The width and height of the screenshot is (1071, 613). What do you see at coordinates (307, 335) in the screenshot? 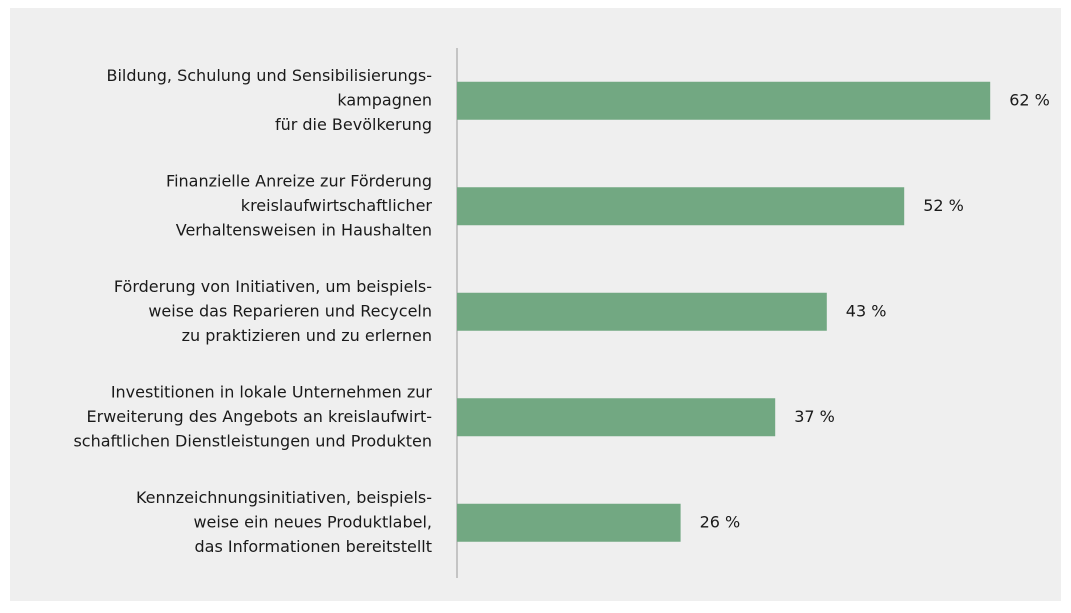
I see `category-label: zu praktizieren und zu erlernen` at bounding box center [307, 335].